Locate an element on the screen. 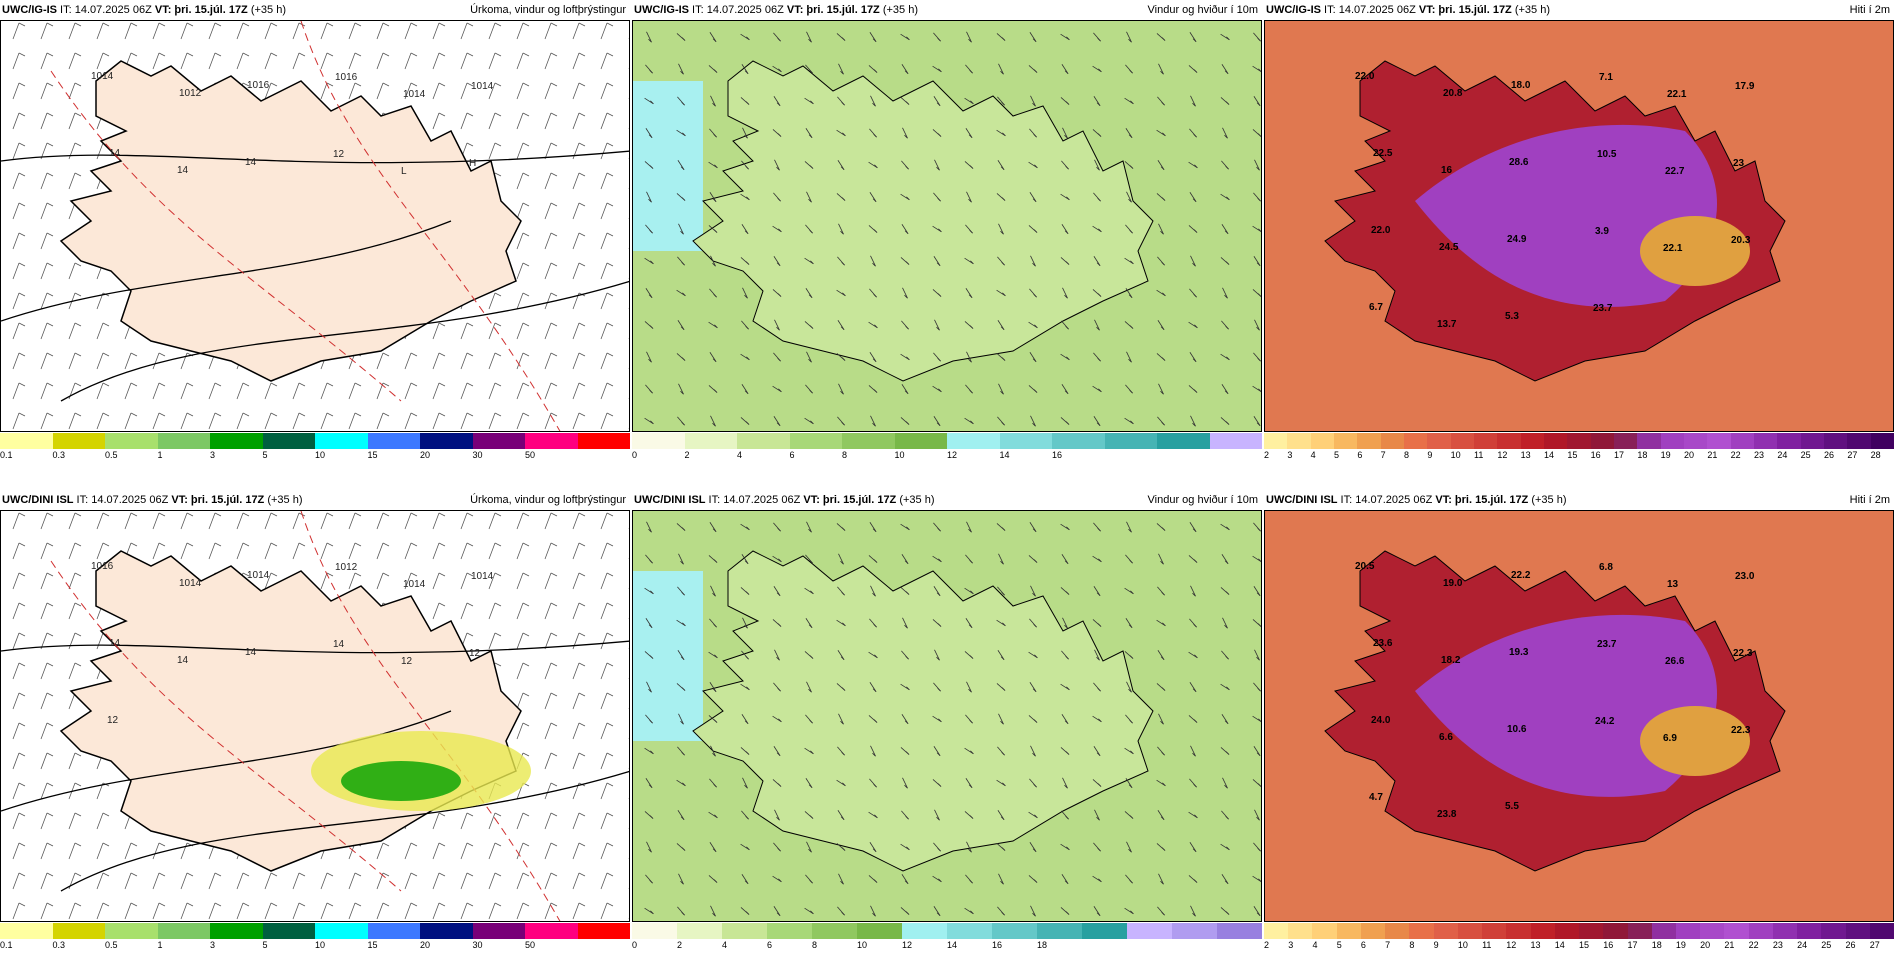 This screenshot has height=960, width=1900. valid-label: VT: is located at coordinates (1428, 10).